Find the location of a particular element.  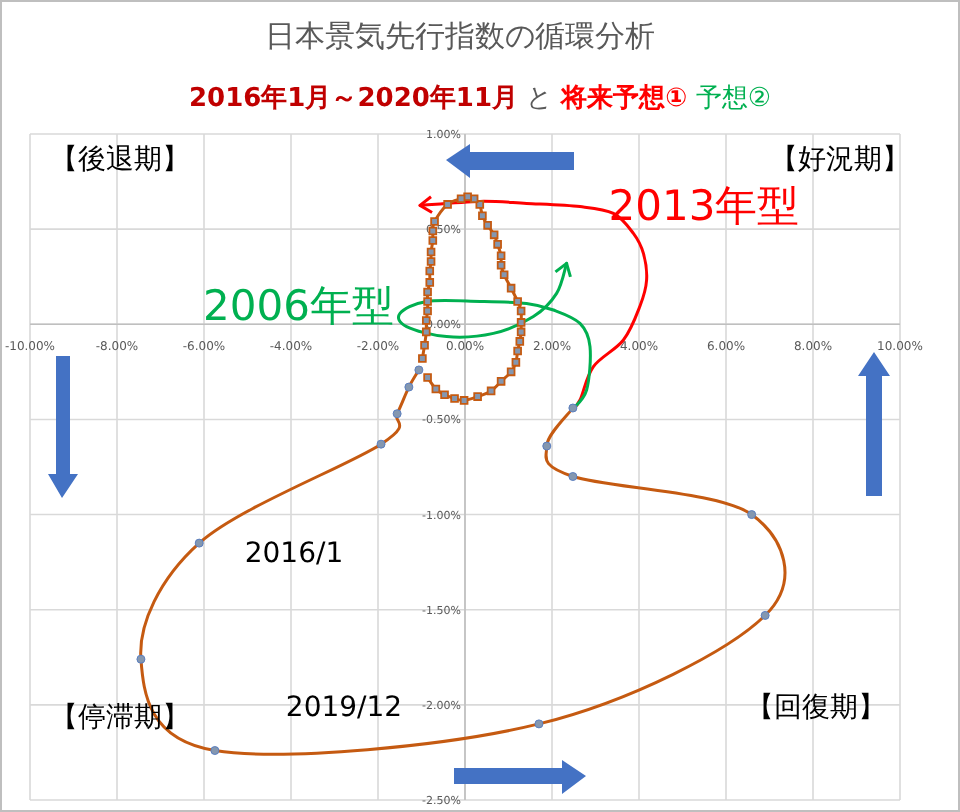

annotation: 2006年型 is located at coordinates (298, 306).